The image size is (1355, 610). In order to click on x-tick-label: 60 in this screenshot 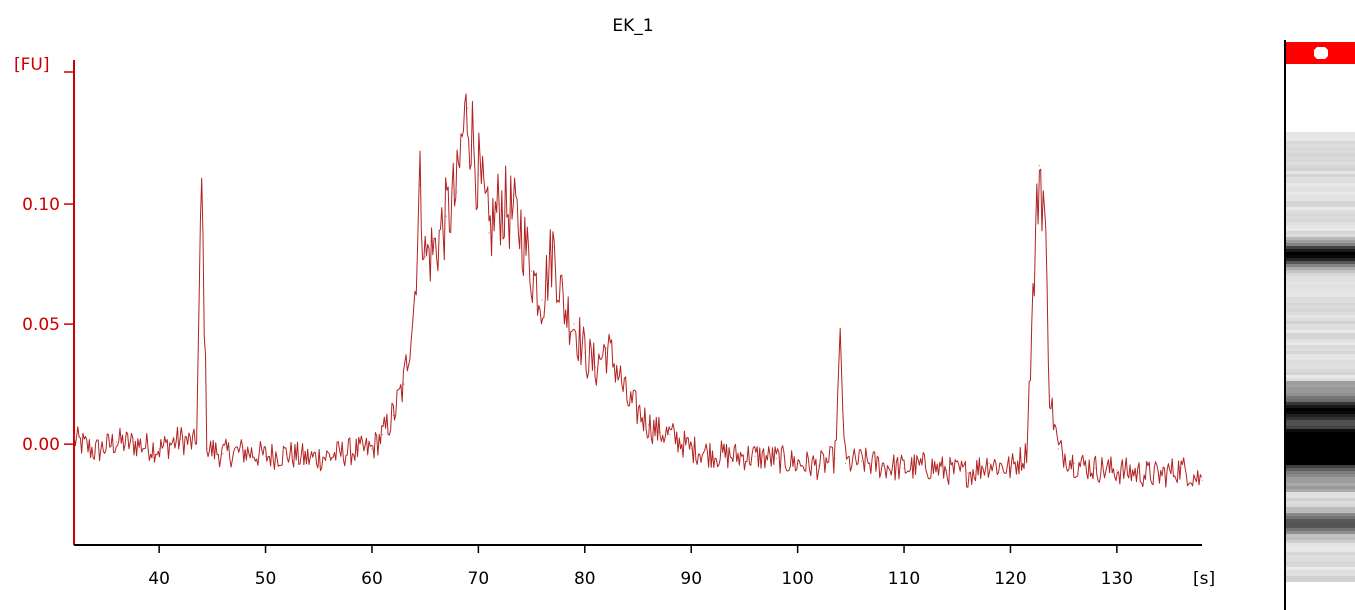, I will do `click(372, 579)`.